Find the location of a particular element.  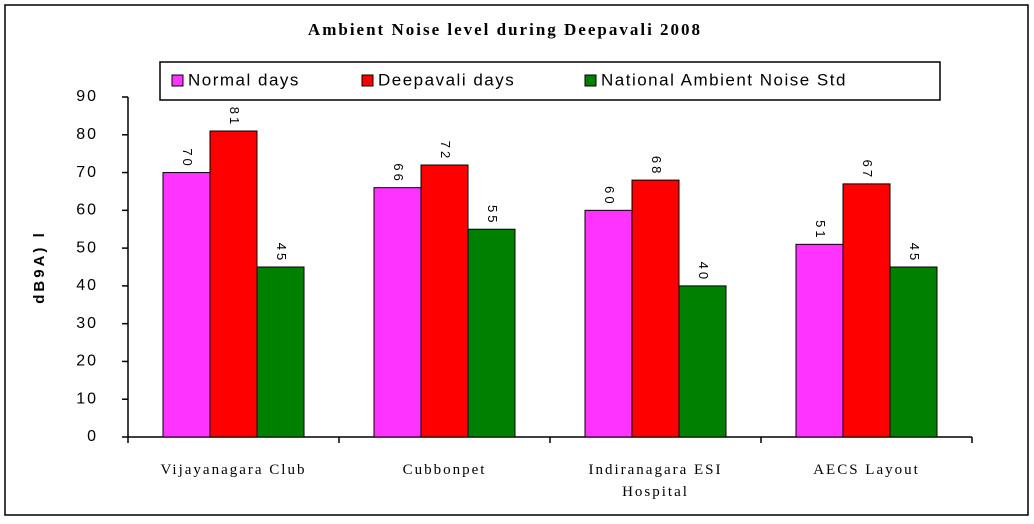

legend-label: Normal days is located at coordinates (244, 79).